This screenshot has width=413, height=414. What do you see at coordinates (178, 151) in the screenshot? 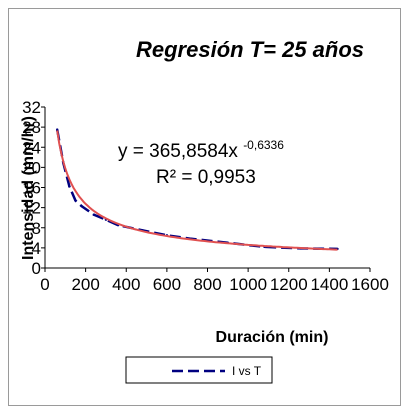
I see `equation-base: y = 365,8584x` at bounding box center [178, 151].